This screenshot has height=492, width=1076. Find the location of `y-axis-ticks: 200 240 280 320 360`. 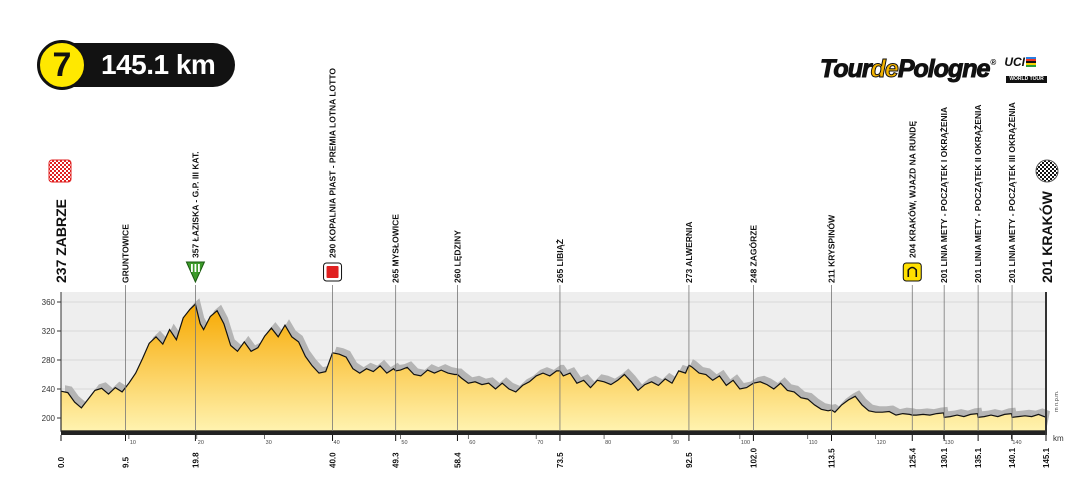

y-axis-ticks: 200 240 280 320 360 is located at coordinates (51, 360).